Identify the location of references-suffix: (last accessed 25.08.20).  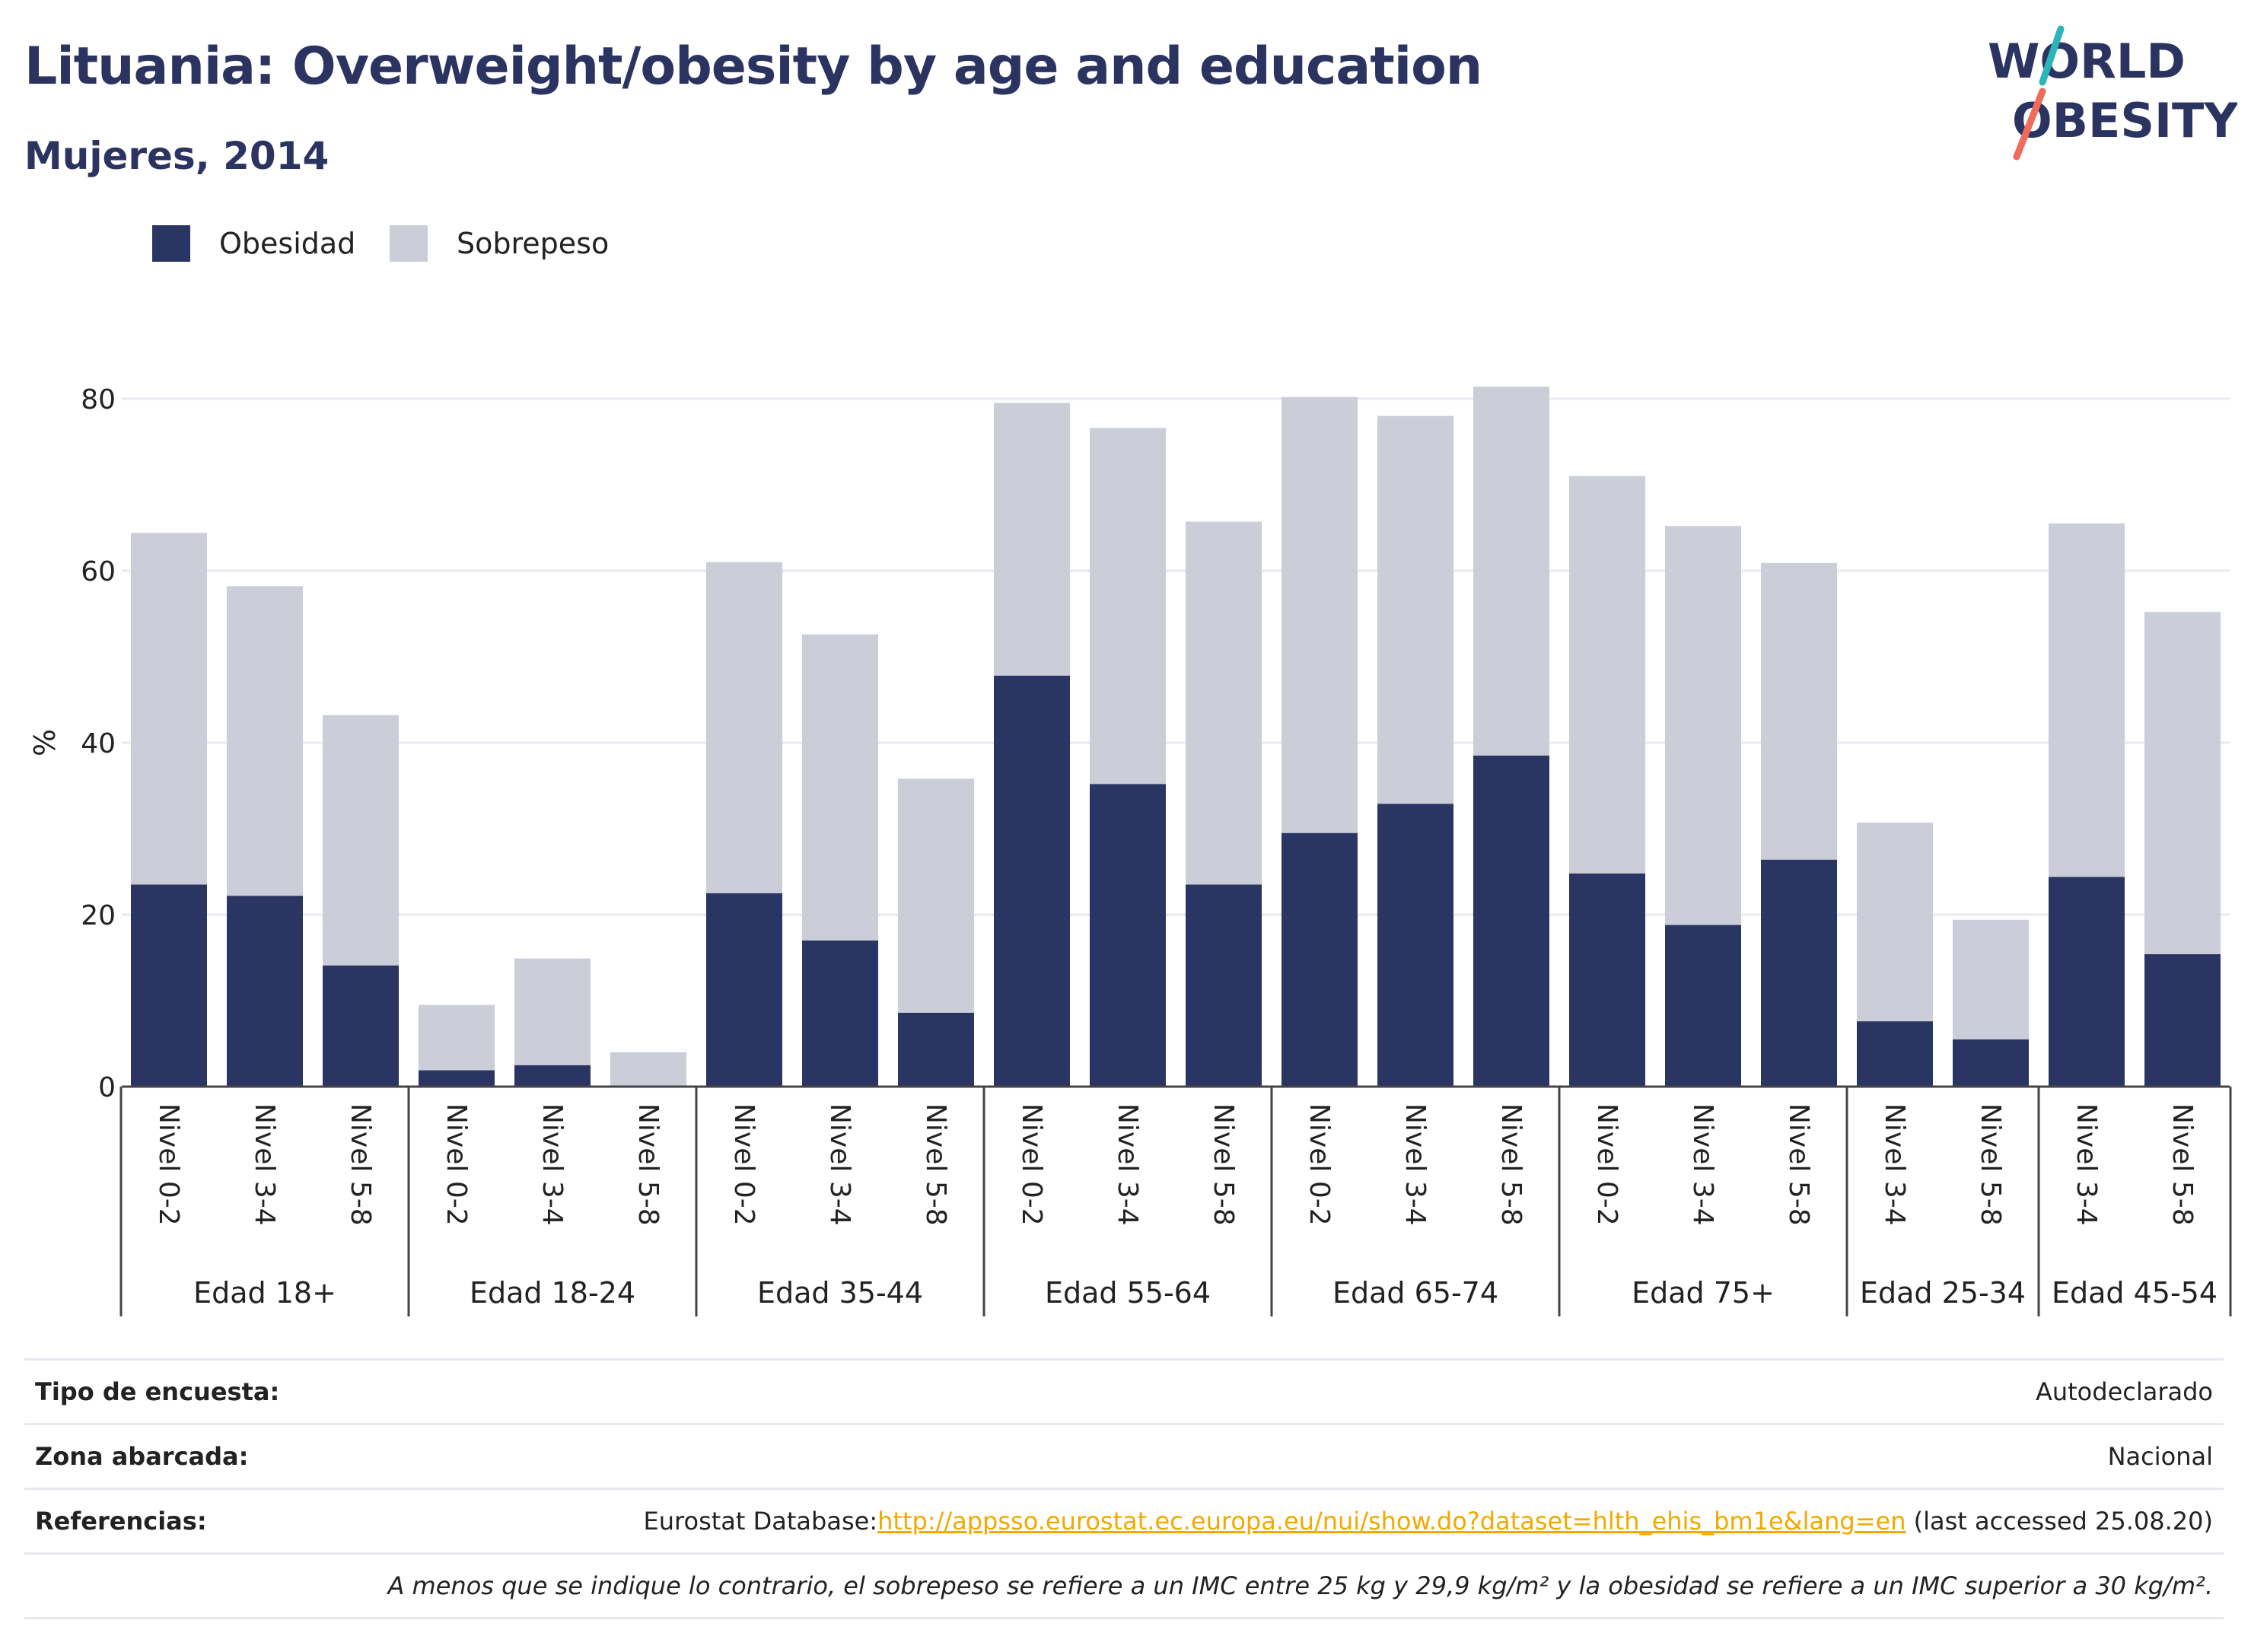
(2059, 1521).